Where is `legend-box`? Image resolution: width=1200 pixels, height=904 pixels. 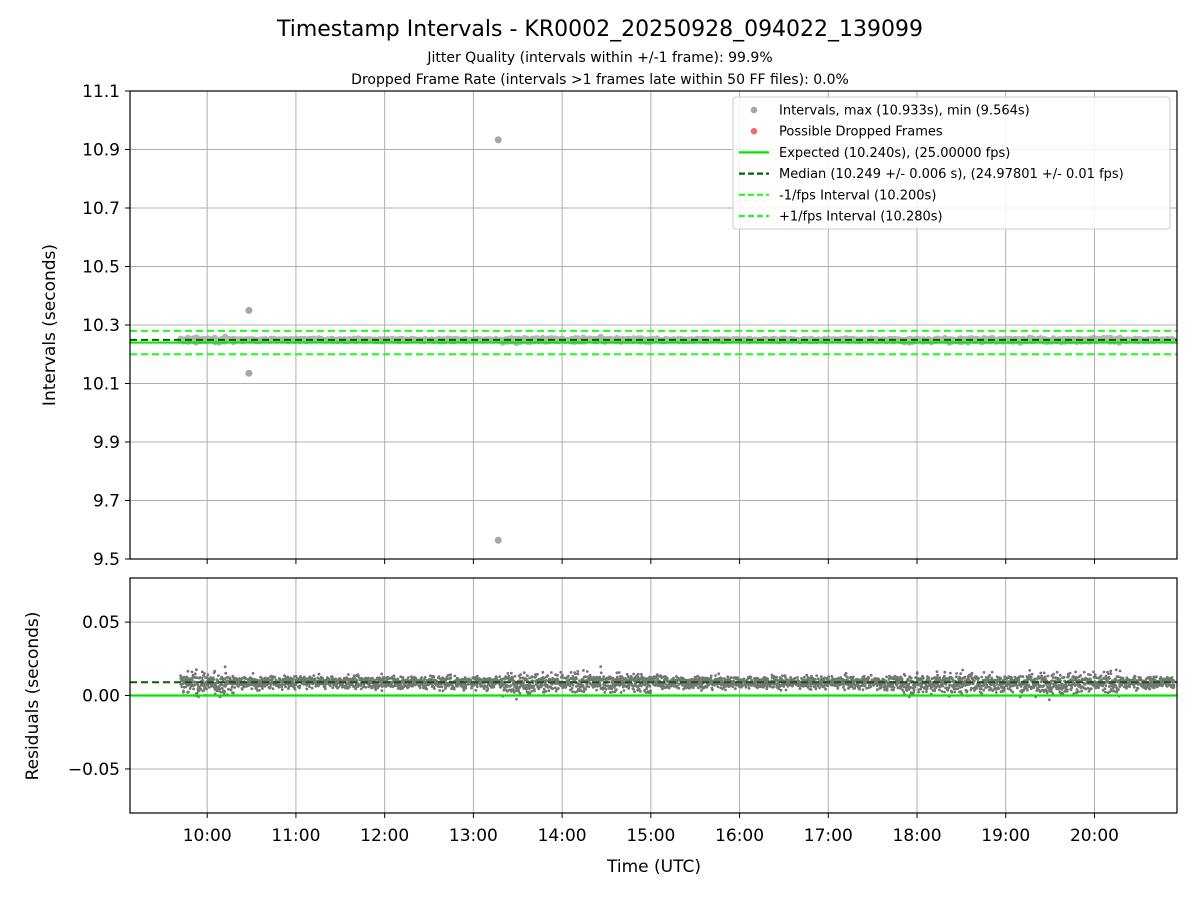 legend-box is located at coordinates (951, 163).